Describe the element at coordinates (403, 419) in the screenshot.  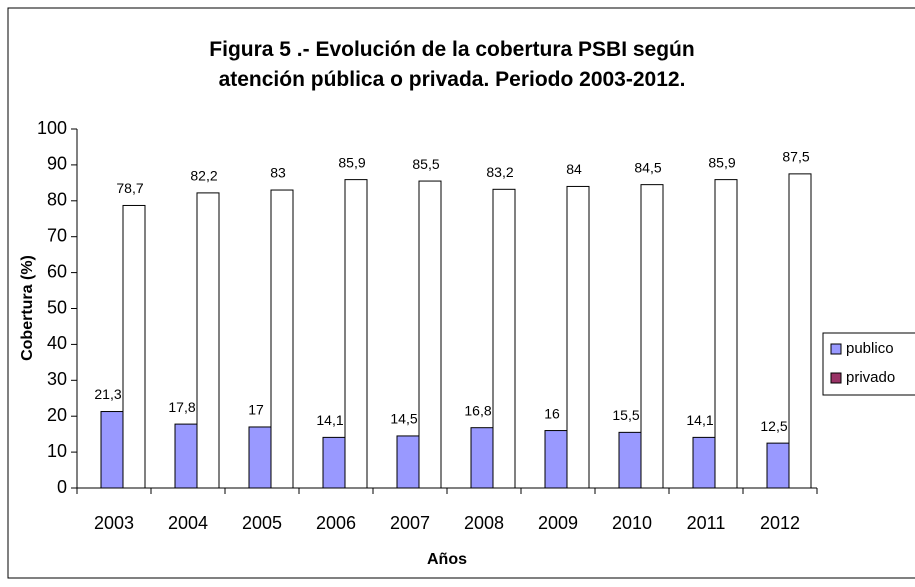
I see `value-label: 14,5` at that location.